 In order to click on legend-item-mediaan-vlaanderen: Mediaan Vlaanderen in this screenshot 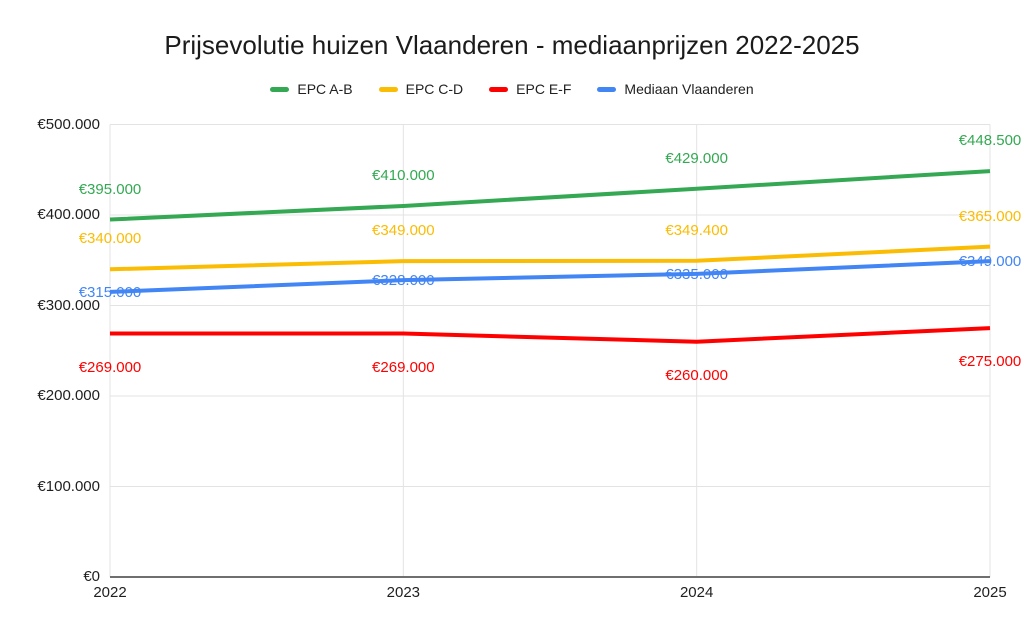, I will do `click(675, 89)`.